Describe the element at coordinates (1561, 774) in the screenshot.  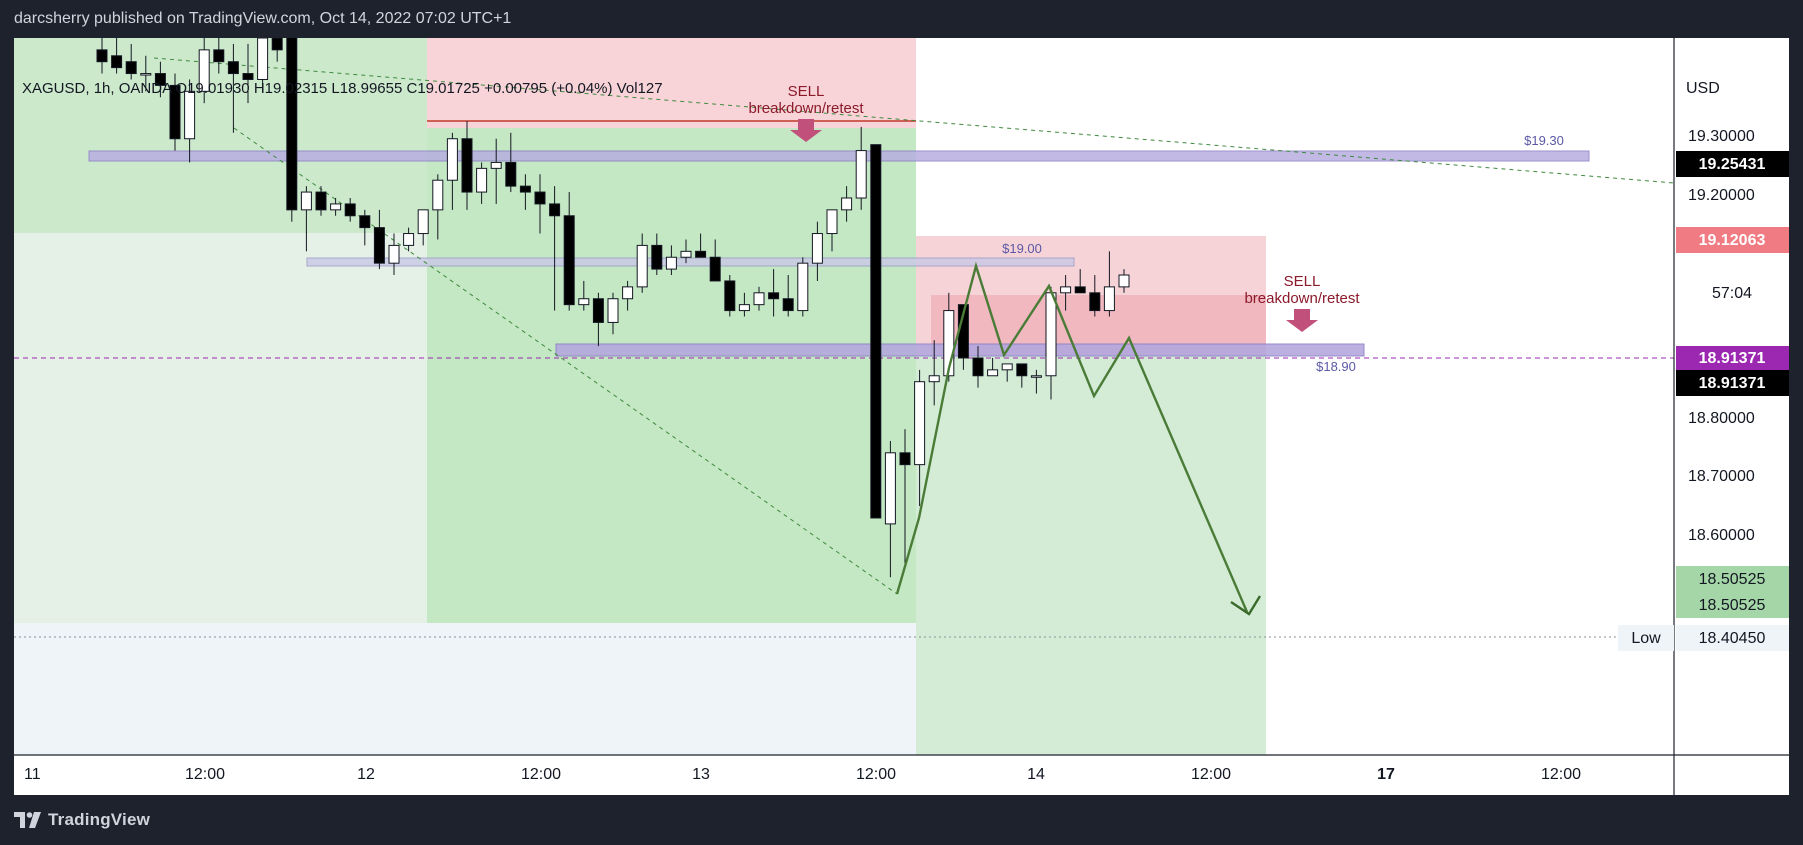
I see `x-tick-17-12h: 12:00` at that location.